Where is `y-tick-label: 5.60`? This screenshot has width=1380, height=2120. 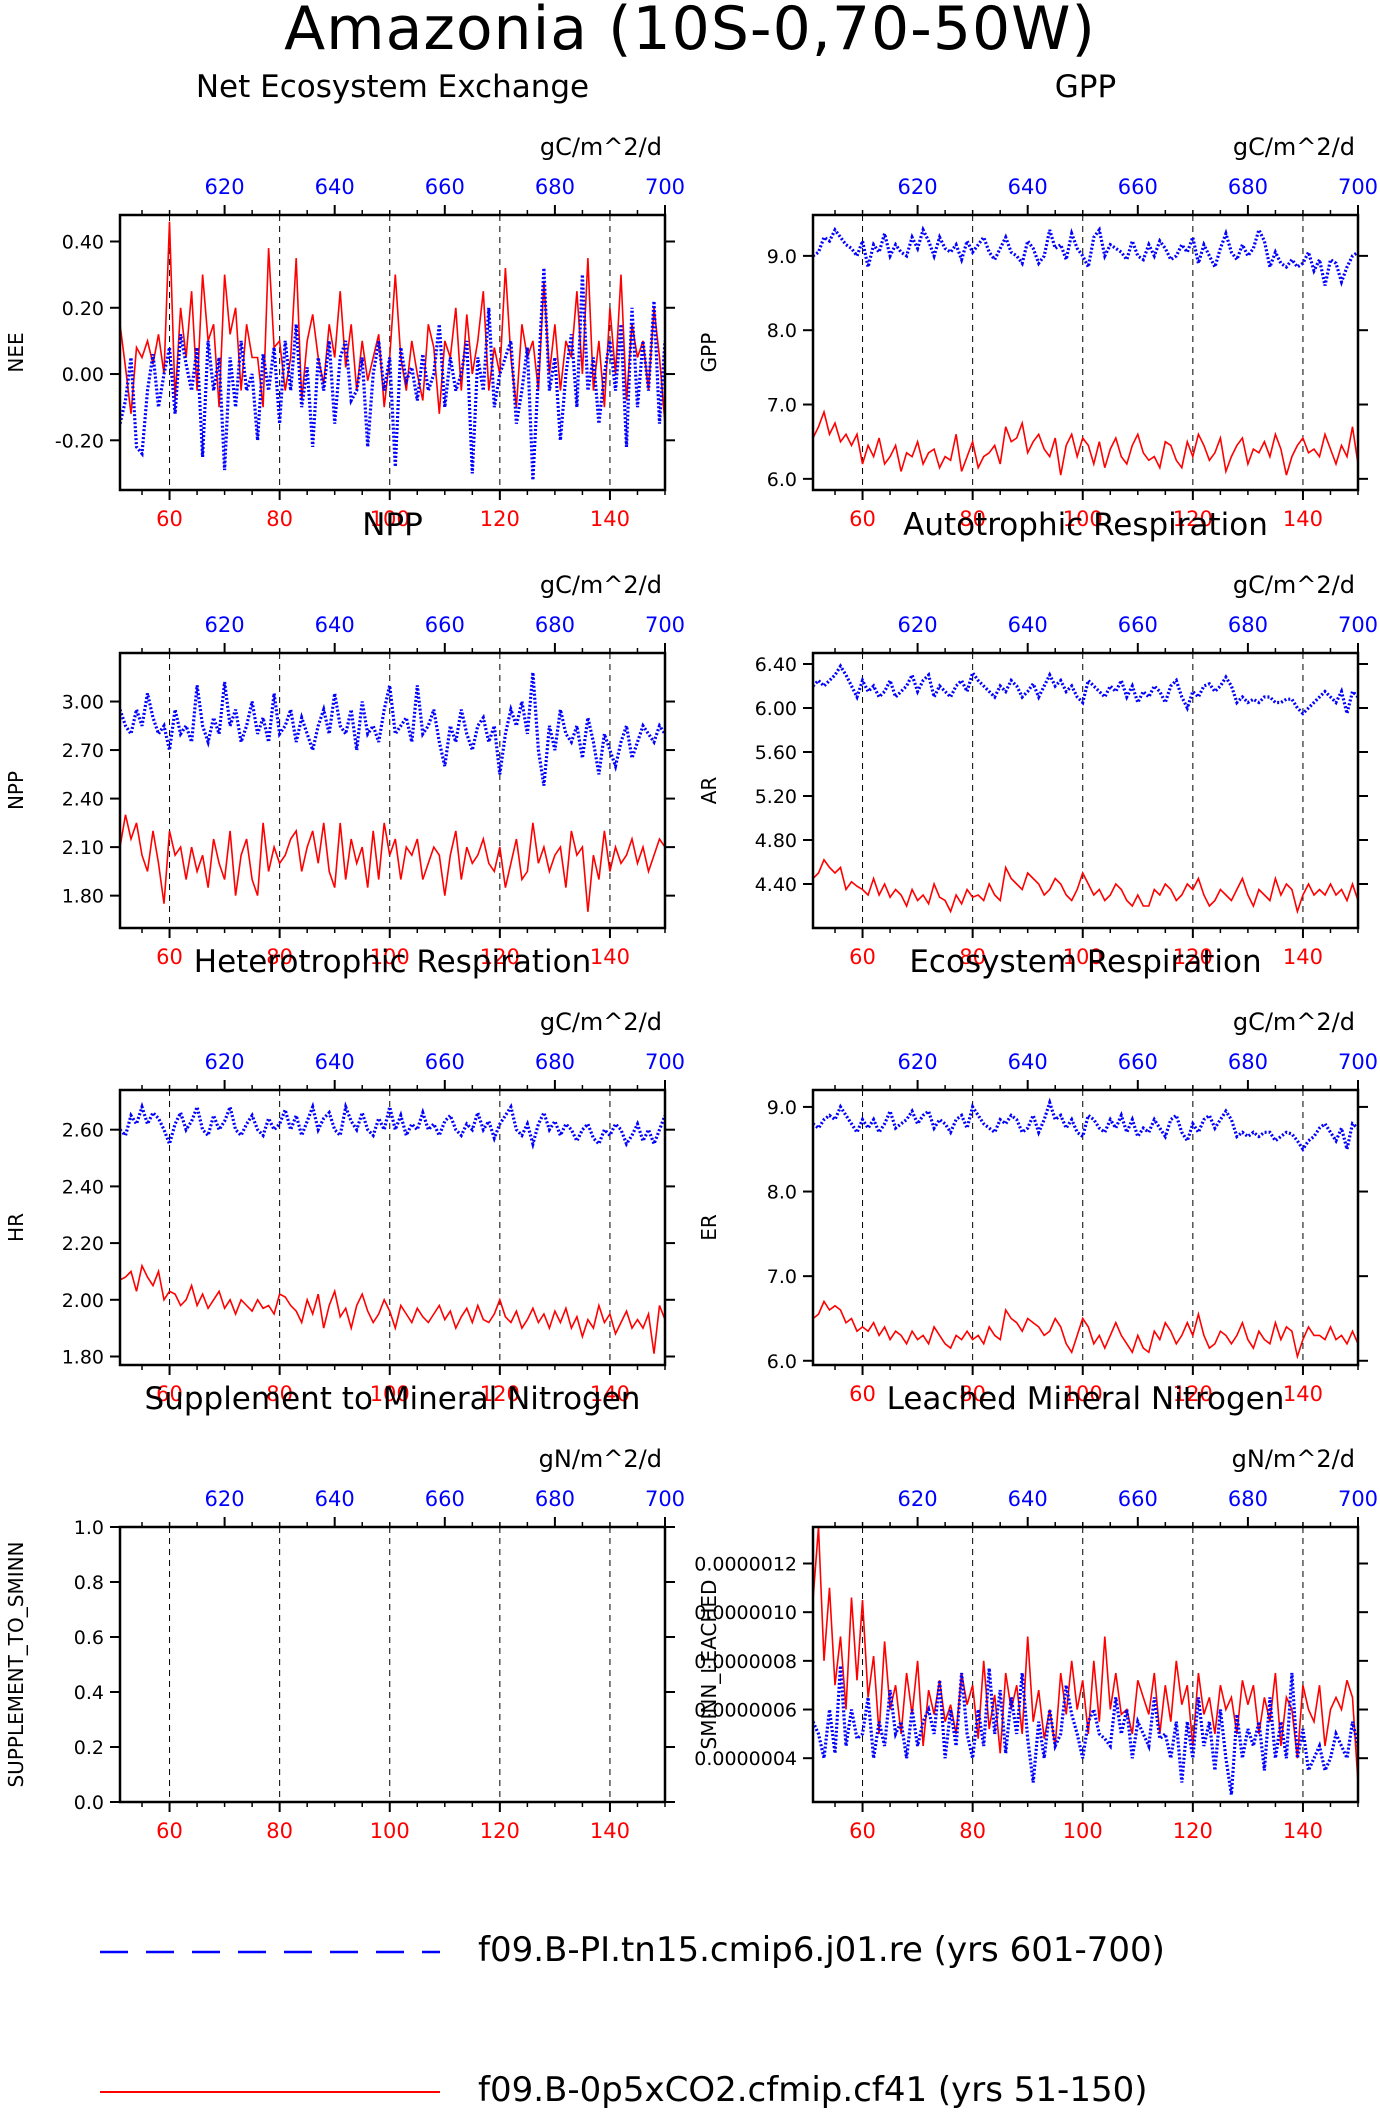
y-tick-label: 5.60 is located at coordinates (776, 753).